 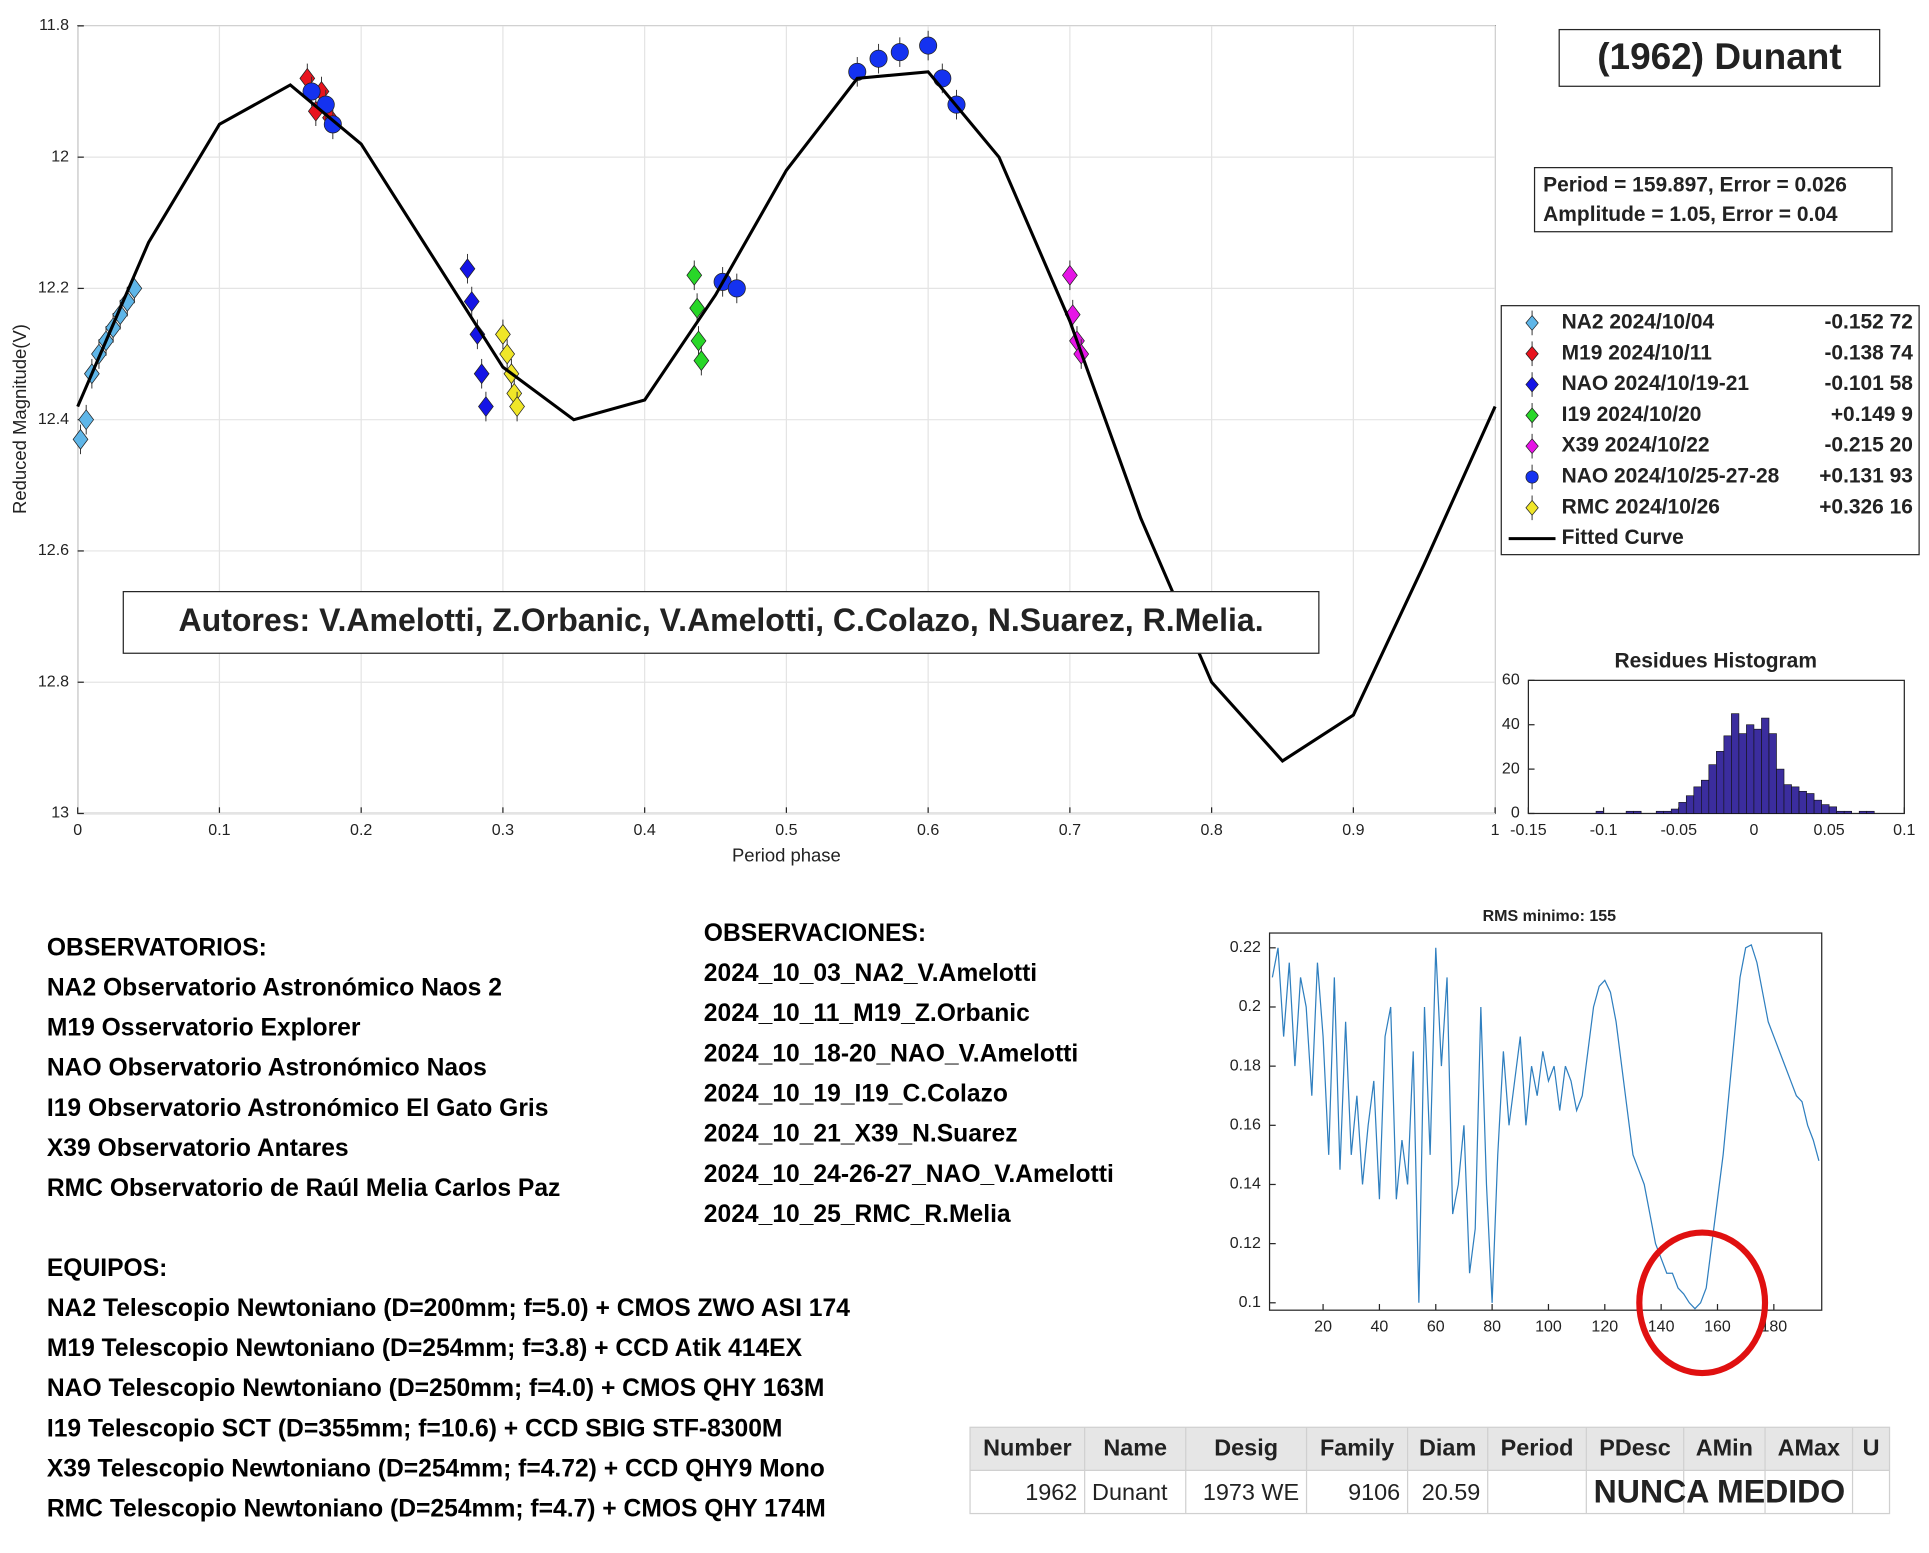 What do you see at coordinates (891, 1053) in the screenshot?
I see `section-item: 2024_10_18-20_NAO_V.Amelotti` at bounding box center [891, 1053].